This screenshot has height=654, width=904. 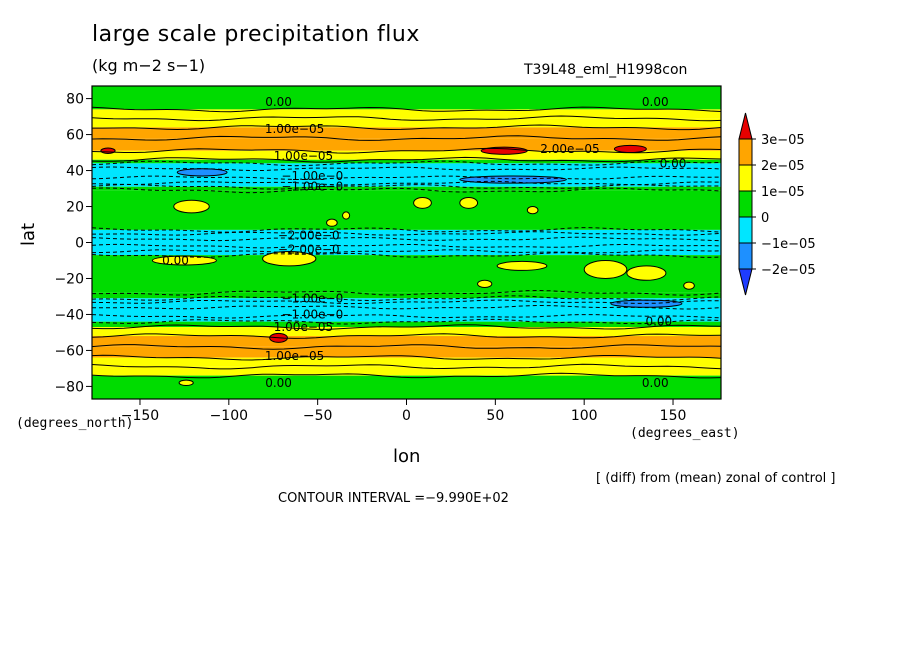 What do you see at coordinates (309, 235) in the screenshot?
I see `contour-label-8: −2.00e−0` at bounding box center [309, 235].